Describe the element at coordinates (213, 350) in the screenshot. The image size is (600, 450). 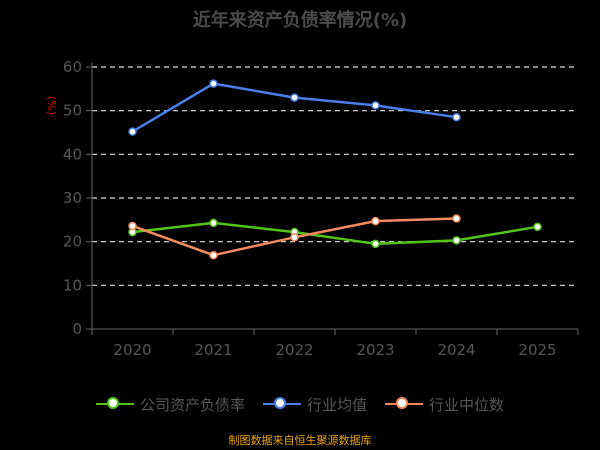
I see `x-tick-label: 2021` at that location.